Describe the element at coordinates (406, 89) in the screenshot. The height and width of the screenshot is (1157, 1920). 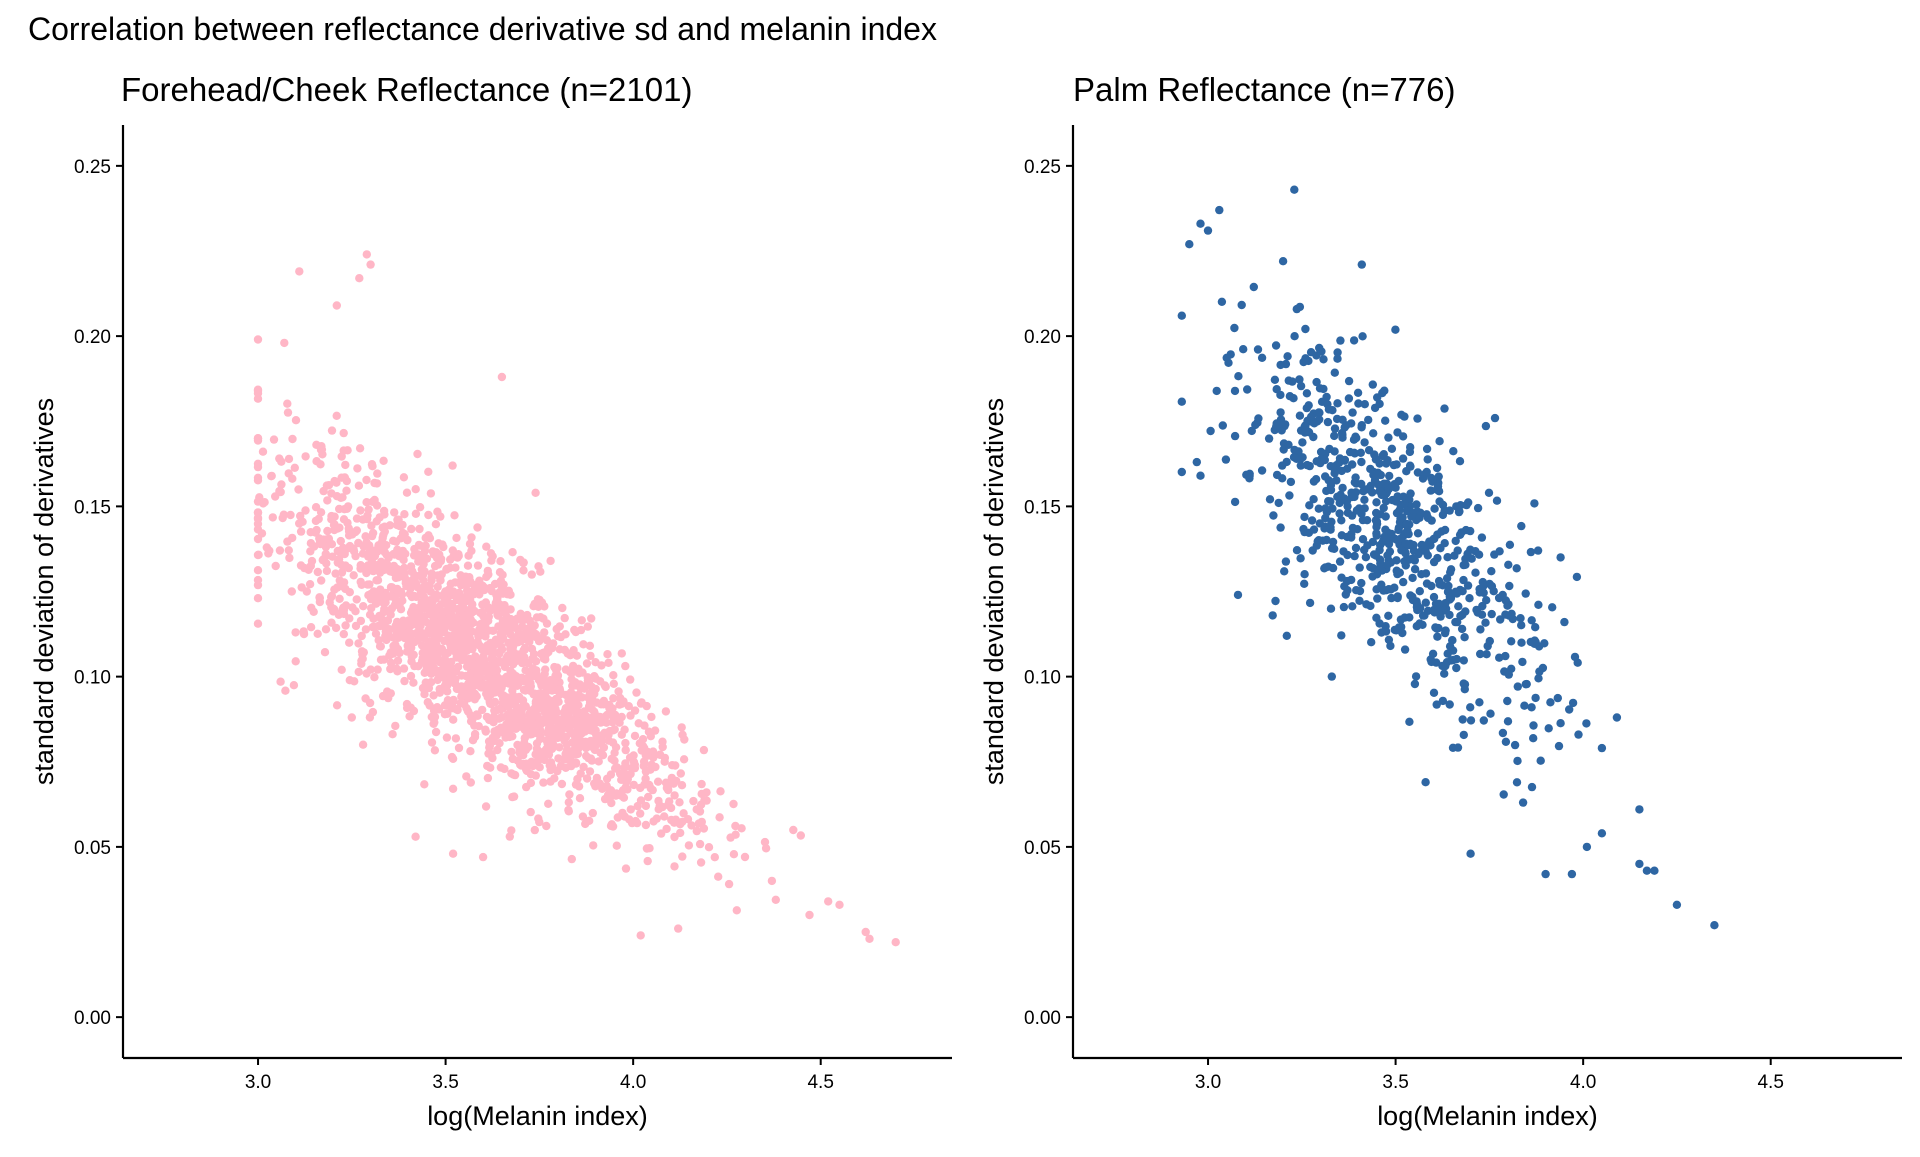
I see `panel-title: Forehead/Cheek Reflectance (n=2101)` at that location.